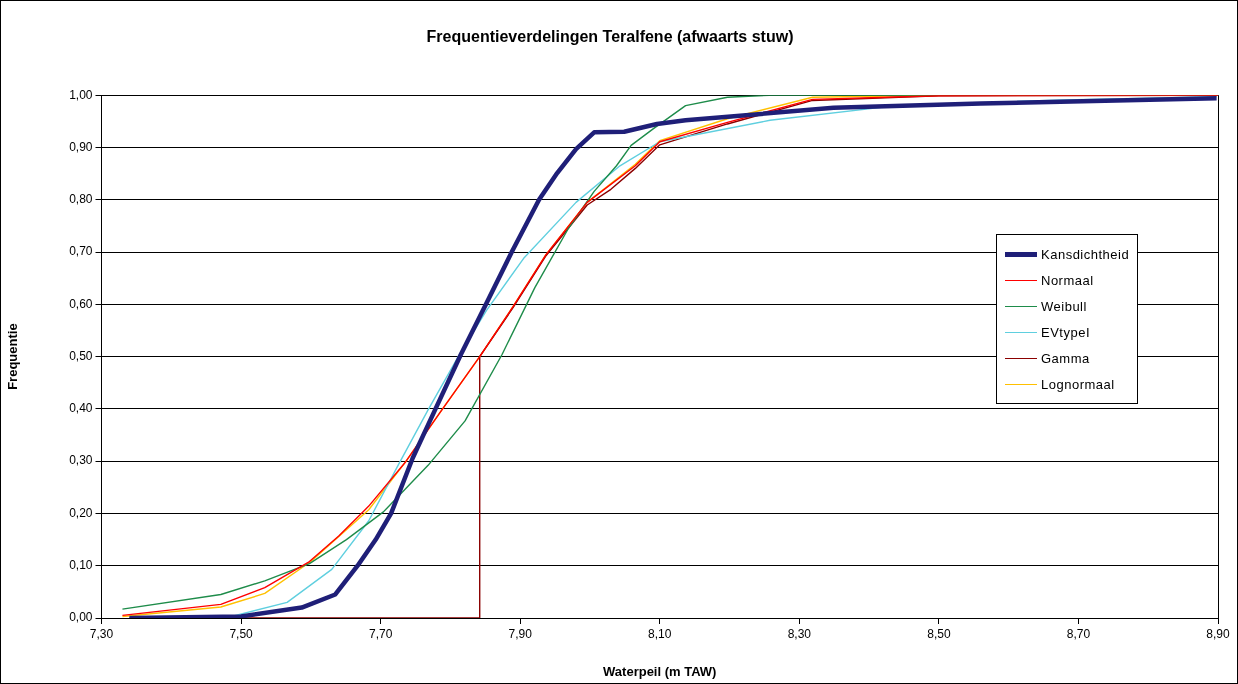 The image size is (1238, 684). Describe the element at coordinates (81, 355) in the screenshot. I see `y-tick-label: 0,50` at that location.